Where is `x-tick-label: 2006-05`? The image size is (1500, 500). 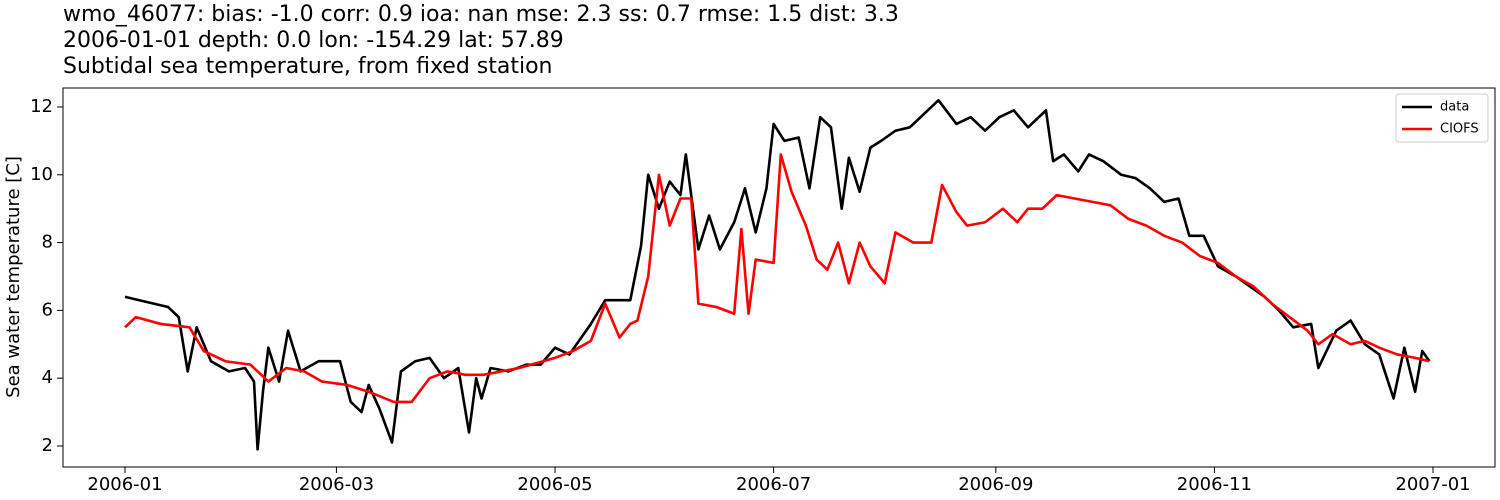
x-tick-label: 2006-05 is located at coordinates (554, 484).